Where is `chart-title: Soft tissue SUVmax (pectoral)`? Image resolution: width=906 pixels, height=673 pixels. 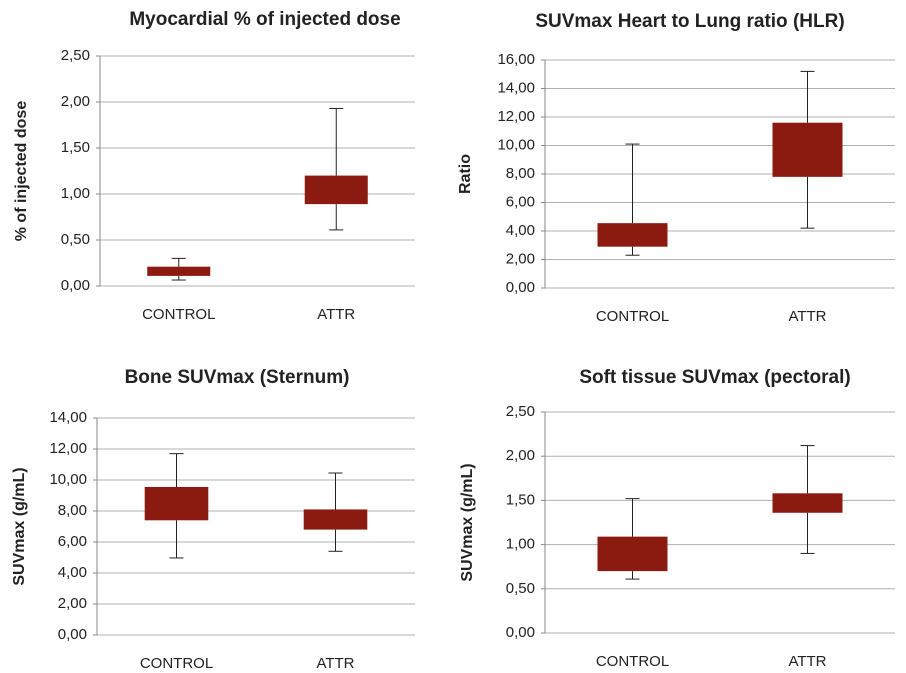 chart-title: Soft tissue SUVmax (pectoral) is located at coordinates (714, 377).